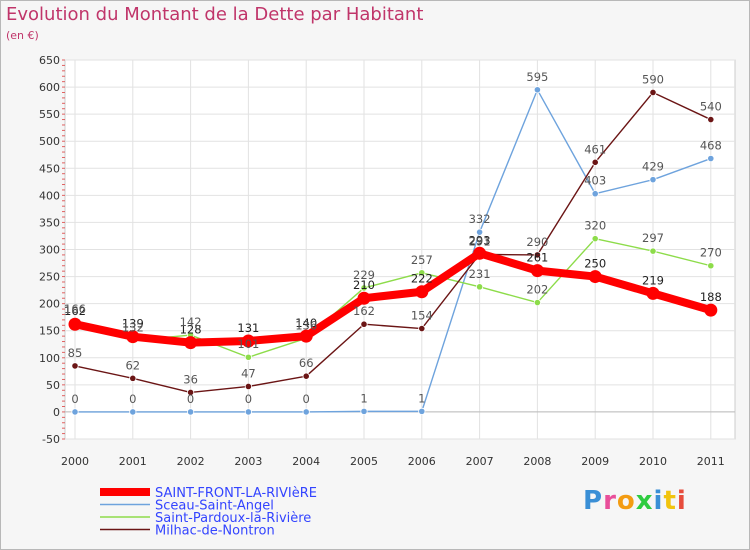 Image resolution: width=750 pixels, height=550 pixels. Describe the element at coordinates (236, 493) in the screenshot. I see `legend-label: SAINT-FRONT-LA-RIVIèRE` at that location.